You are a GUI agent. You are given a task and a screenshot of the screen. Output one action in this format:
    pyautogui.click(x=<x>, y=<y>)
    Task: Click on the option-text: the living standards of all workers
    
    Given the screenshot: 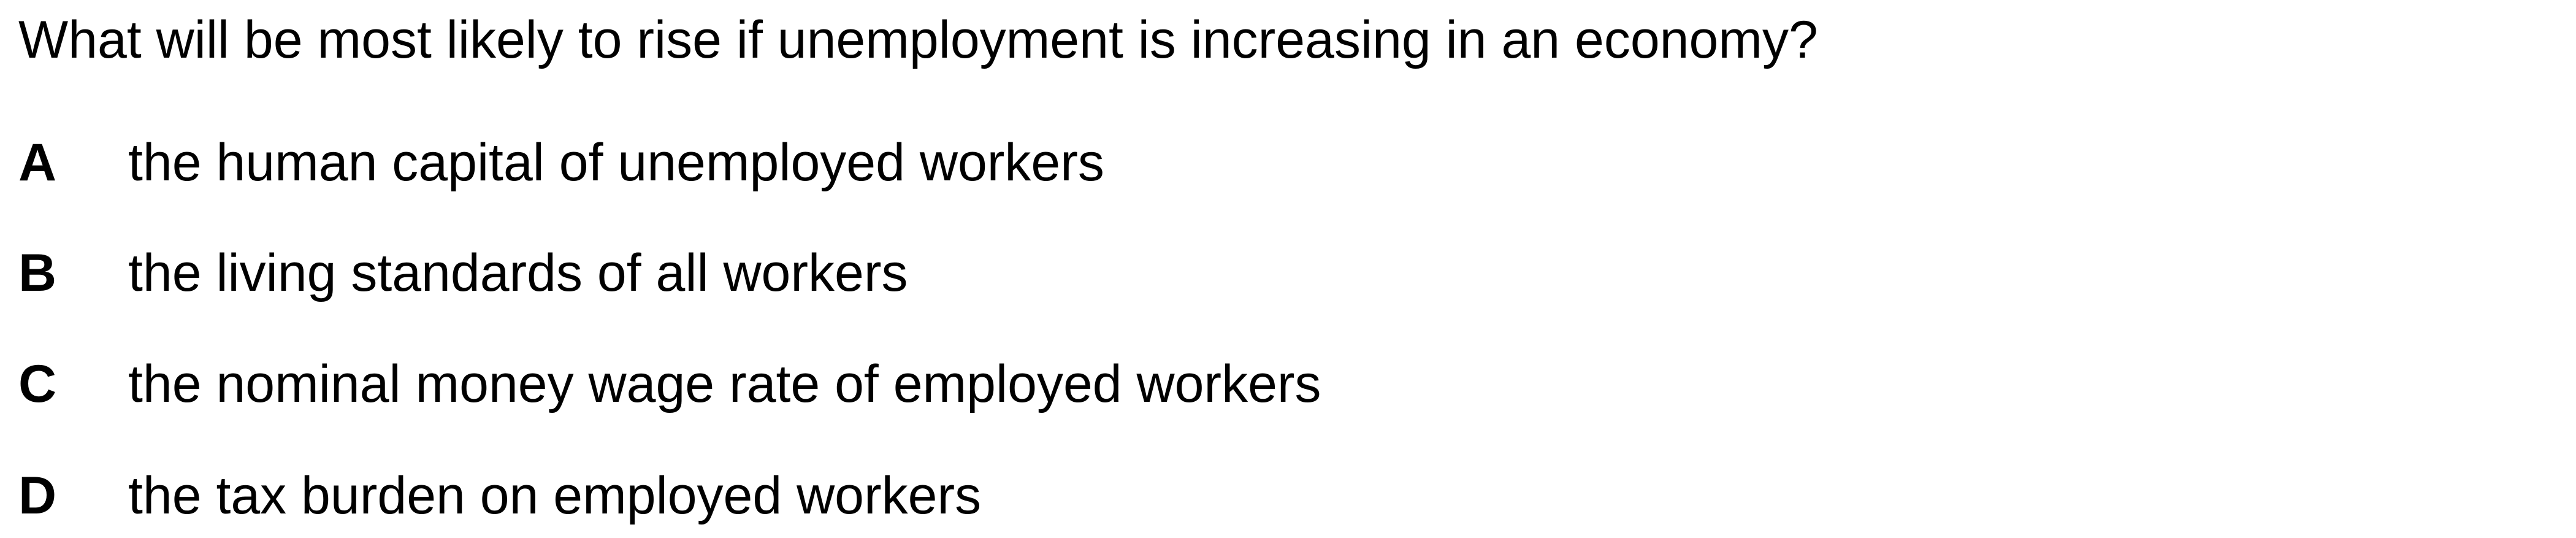 What is the action you would take?
    pyautogui.click(x=518, y=273)
    